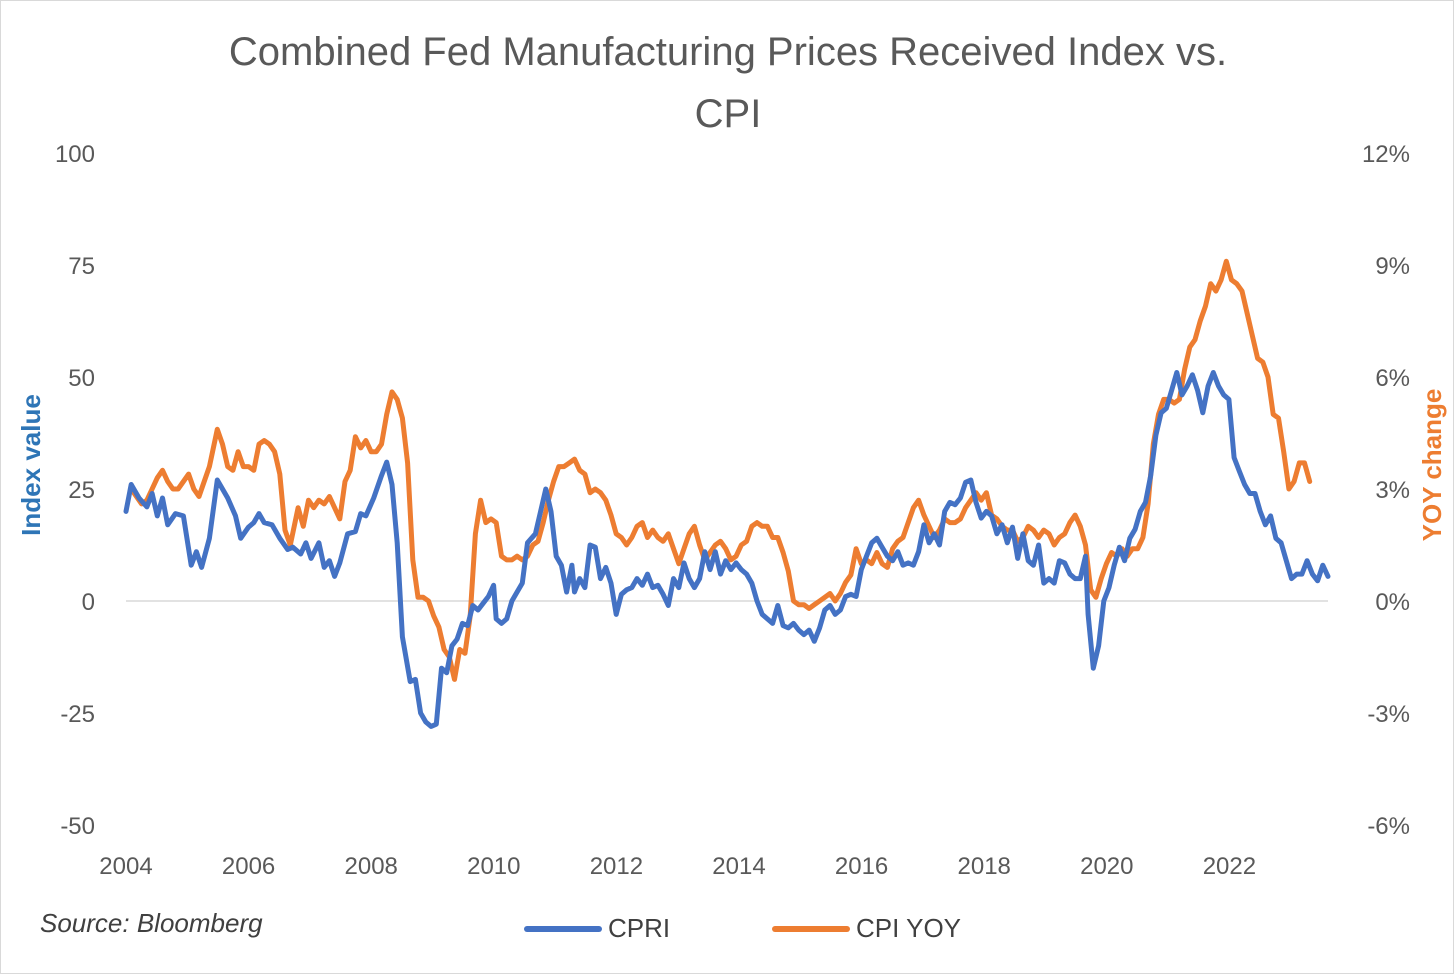 This screenshot has height=976, width=1456. Describe the element at coordinates (151, 923) in the screenshot. I see `source-note: Source: Bloomberg` at that location.